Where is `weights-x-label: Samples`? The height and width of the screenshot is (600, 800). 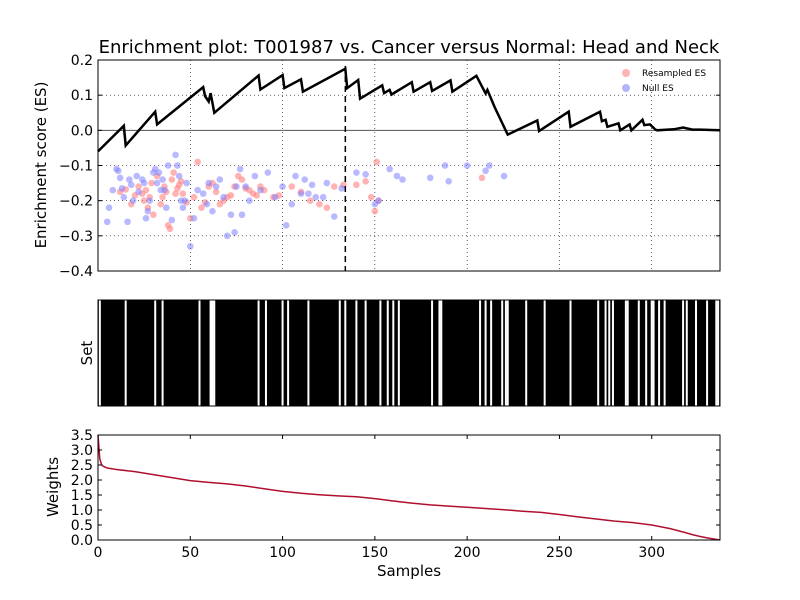
weights-x-label: Samples is located at coordinates (409, 571).